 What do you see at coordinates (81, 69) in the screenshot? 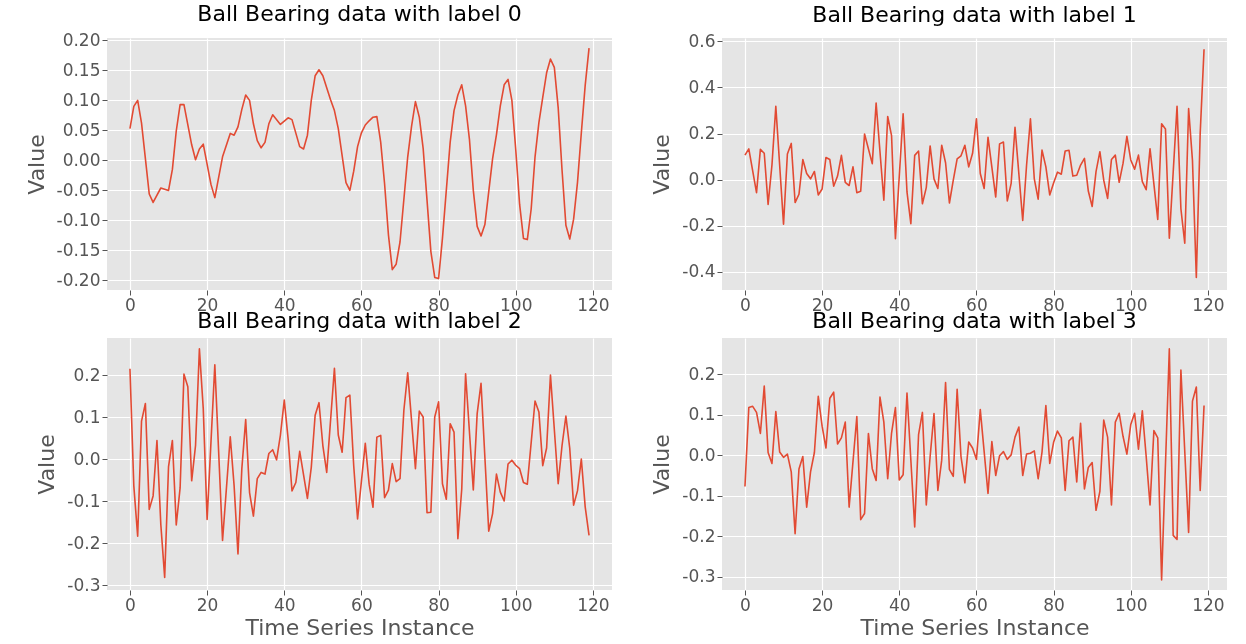
I see `y-tick-label: 0.15` at bounding box center [81, 69].